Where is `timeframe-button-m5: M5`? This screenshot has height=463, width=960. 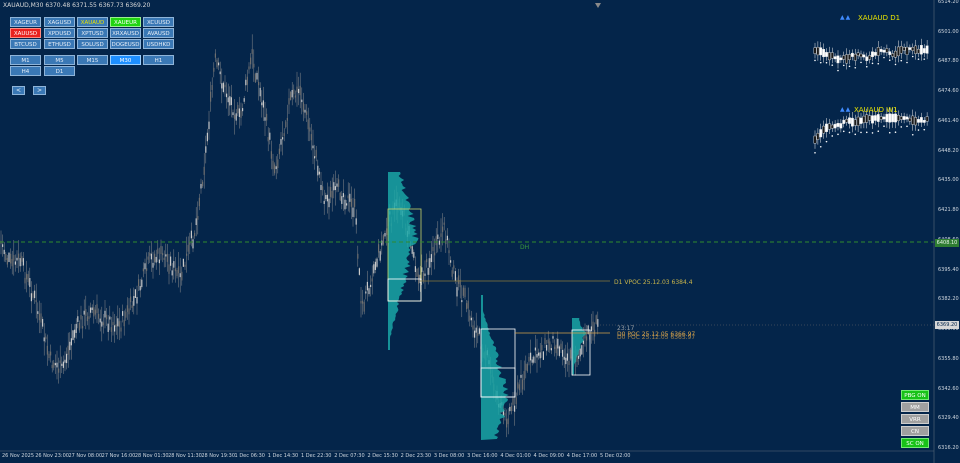 timeframe-button-m5: M5 is located at coordinates (59, 60).